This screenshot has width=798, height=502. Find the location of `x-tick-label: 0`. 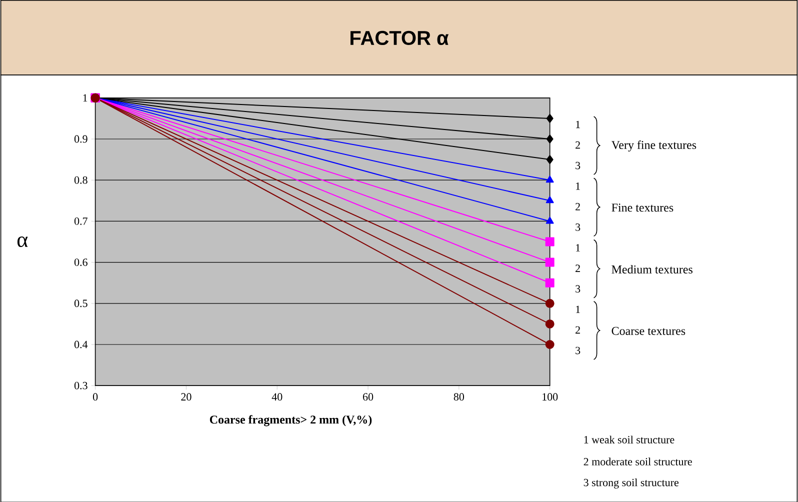

x-tick-label: 0 is located at coordinates (95, 396).